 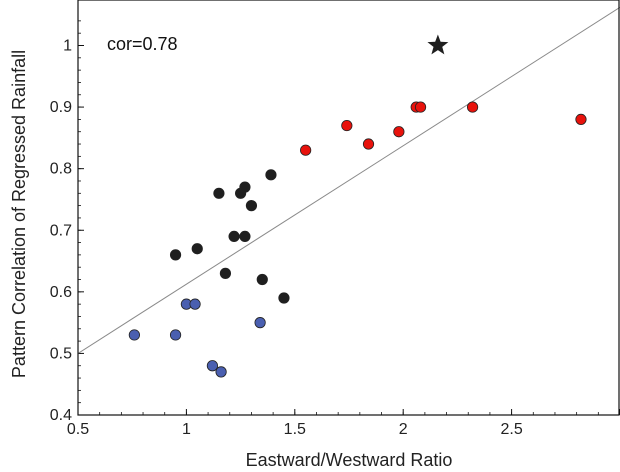 What do you see at coordinates (61, 415) in the screenshot?
I see `y-tick-label: 0.4` at bounding box center [61, 415].